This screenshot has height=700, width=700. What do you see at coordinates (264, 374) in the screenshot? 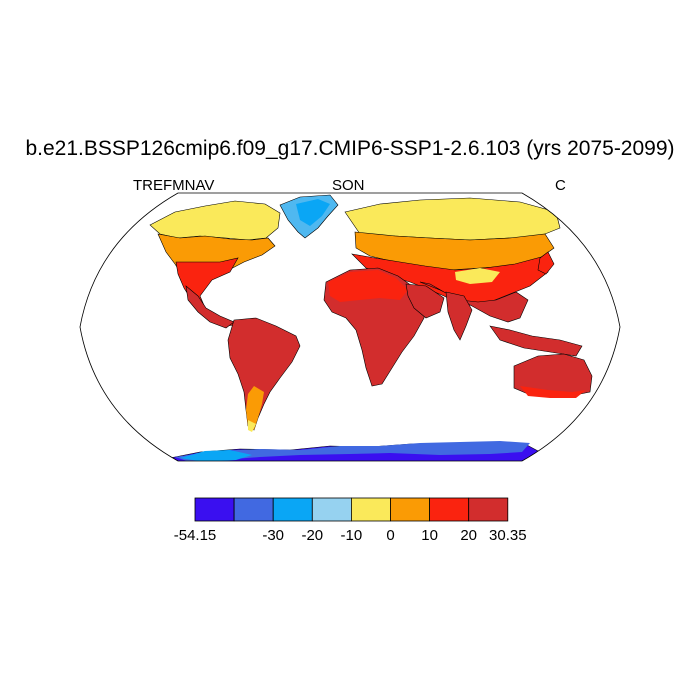
I see `south-america` at bounding box center [264, 374].